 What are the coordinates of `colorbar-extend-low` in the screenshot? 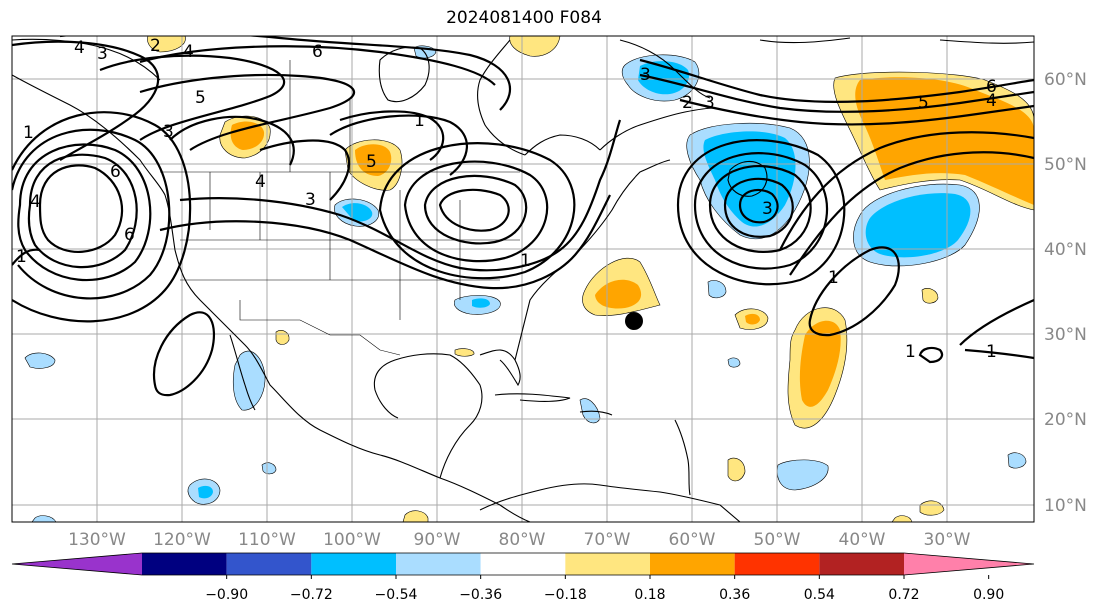 It's located at (77, 564).